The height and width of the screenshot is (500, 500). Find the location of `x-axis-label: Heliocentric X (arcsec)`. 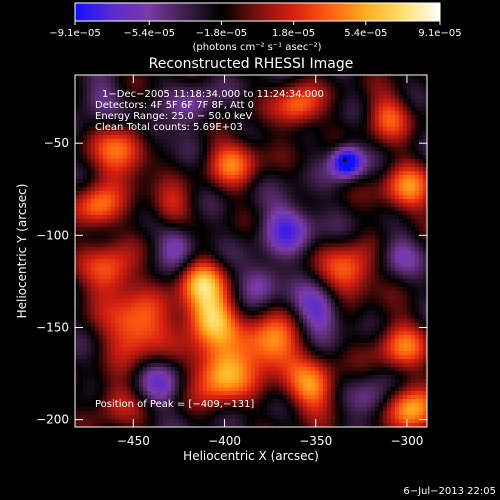

x-axis-label: Heliocentric X (arcsec) is located at coordinates (251, 456).